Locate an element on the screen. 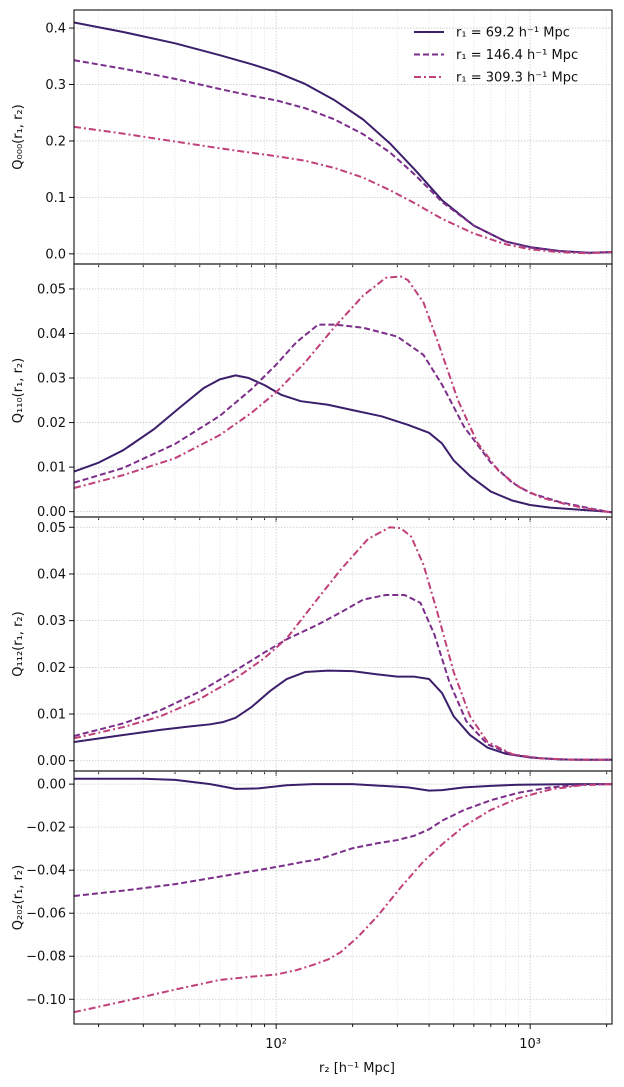 This screenshot has width=624, height=1087. y-tick-label: 0.0 is located at coordinates (55, 254).